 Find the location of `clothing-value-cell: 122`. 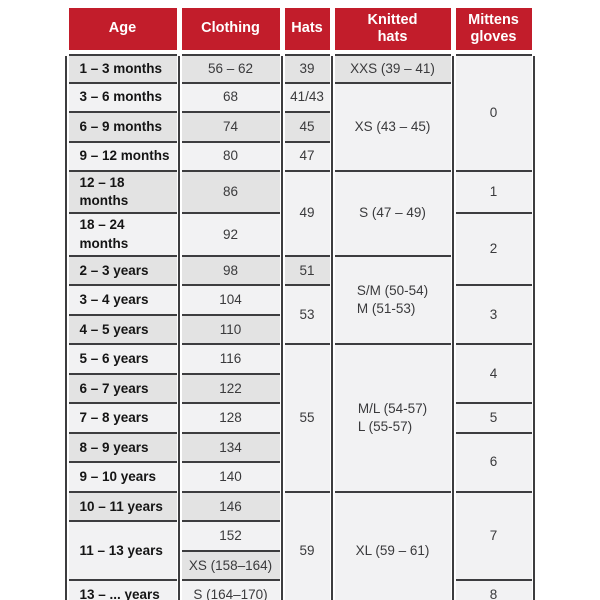

clothing-value-cell: 122 is located at coordinates (232, 388).